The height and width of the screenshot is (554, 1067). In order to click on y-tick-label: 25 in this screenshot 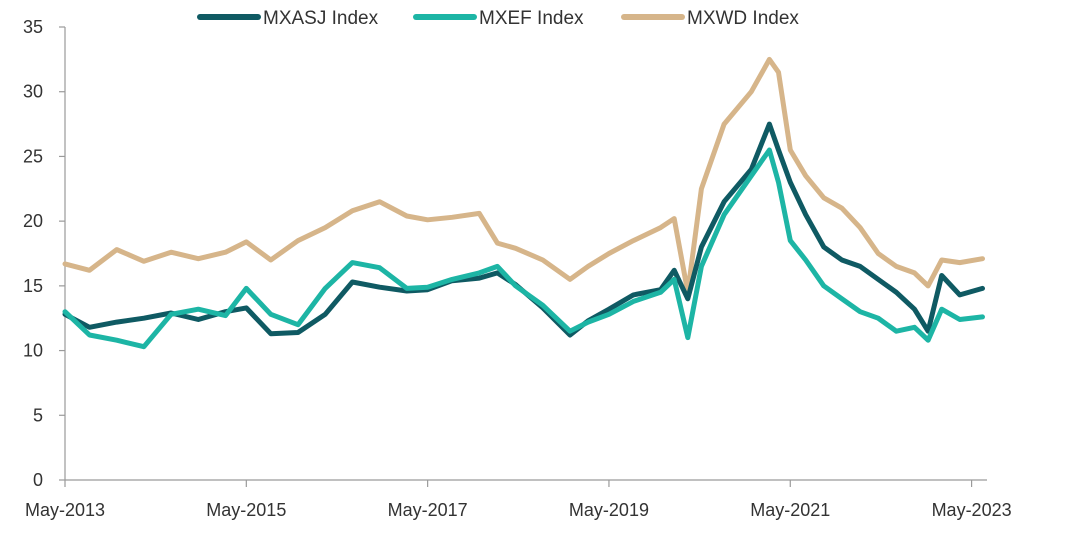, I will do `click(33, 156)`.